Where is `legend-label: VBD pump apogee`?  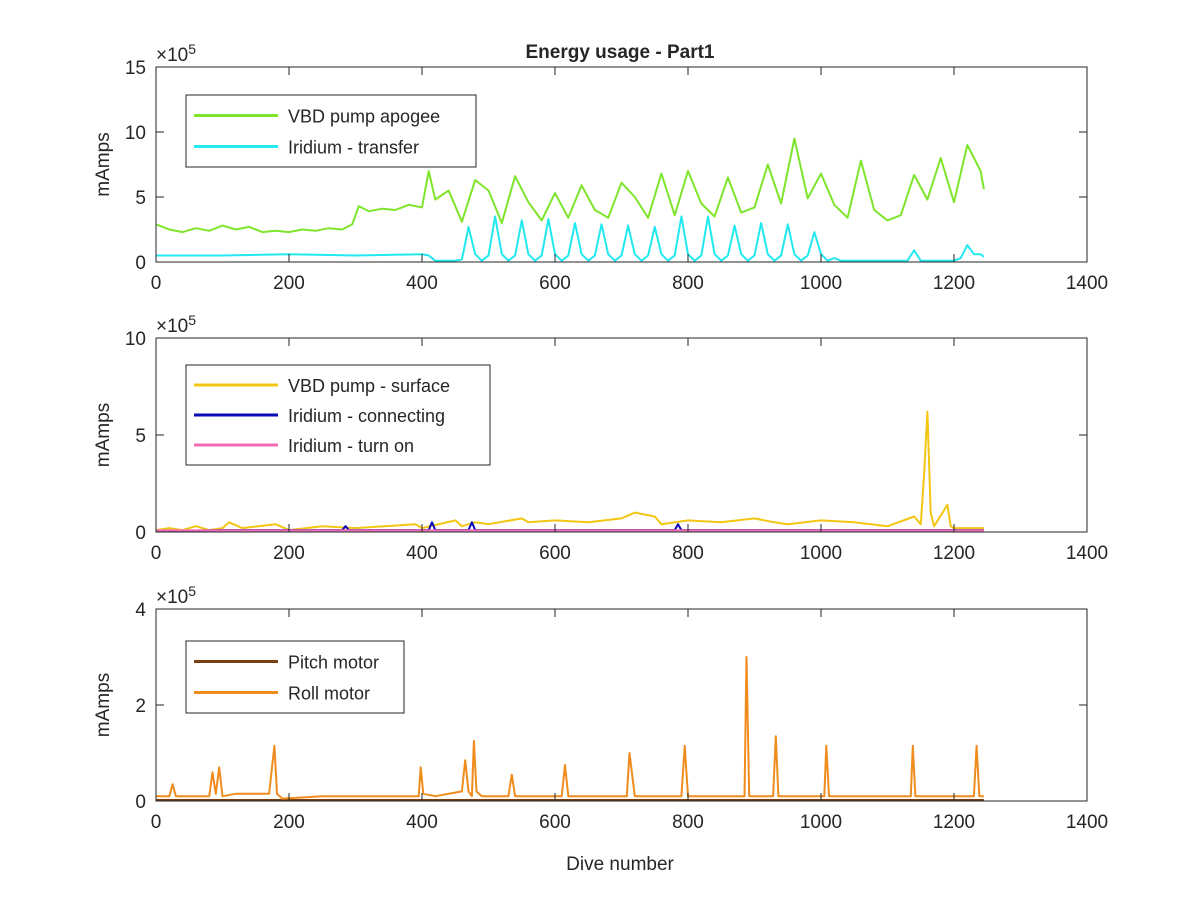
legend-label: VBD pump apogee is located at coordinates (364, 117).